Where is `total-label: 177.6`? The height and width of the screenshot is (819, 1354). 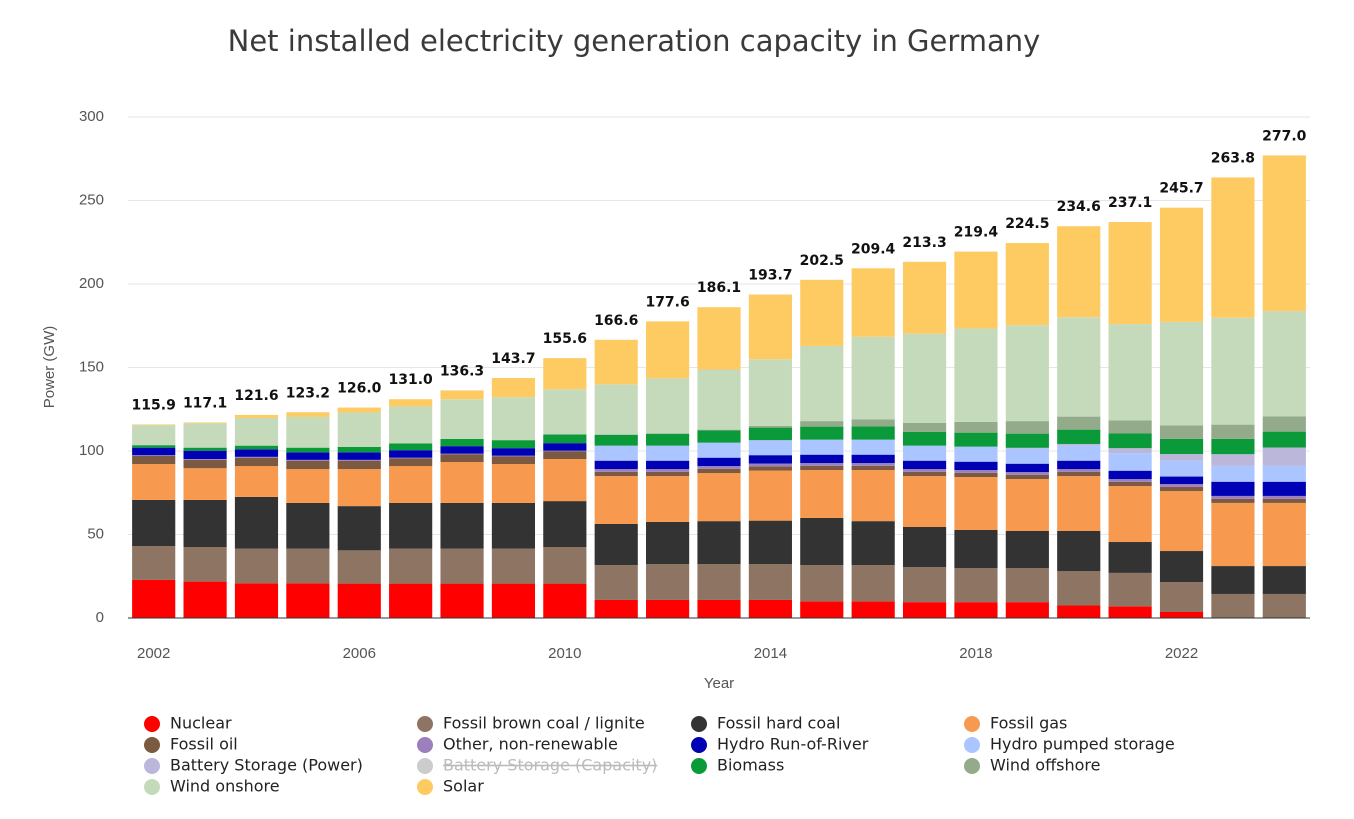
total-label: 177.6 is located at coordinates (667, 302).